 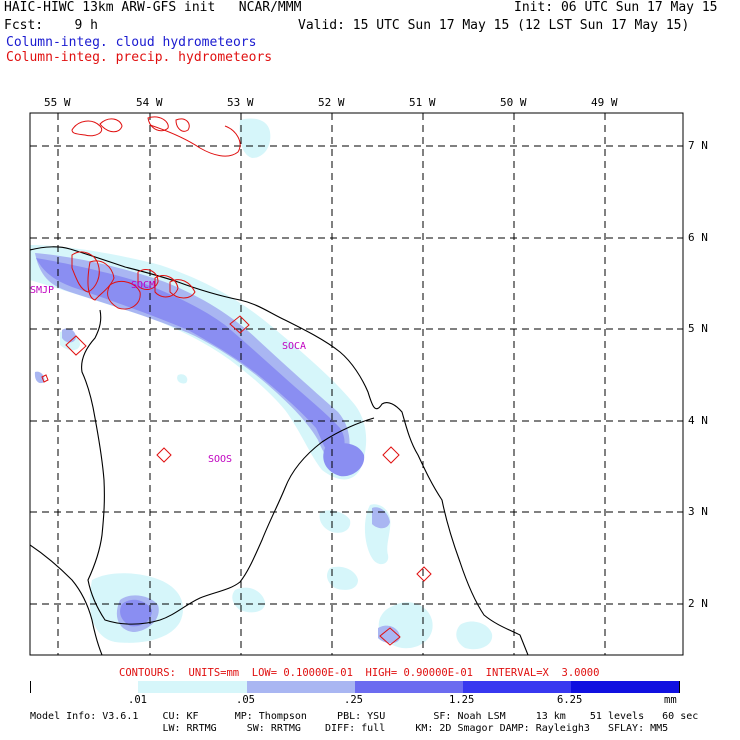 I want to click on legend-precip-label: Column-integ. precip. hydrometeors, so click(x=139, y=57).